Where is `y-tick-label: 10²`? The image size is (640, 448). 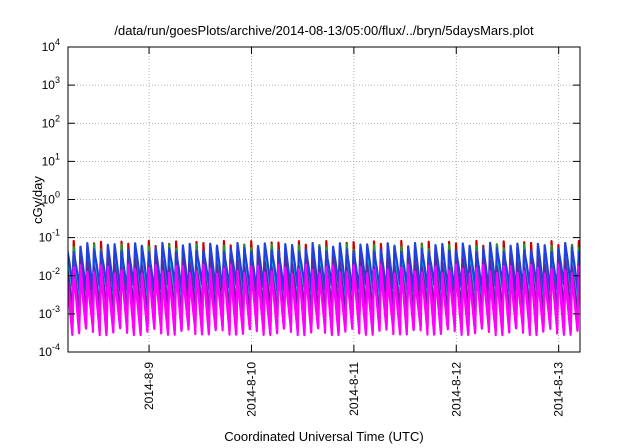 y-tick-label: 10² is located at coordinates (51, 121).